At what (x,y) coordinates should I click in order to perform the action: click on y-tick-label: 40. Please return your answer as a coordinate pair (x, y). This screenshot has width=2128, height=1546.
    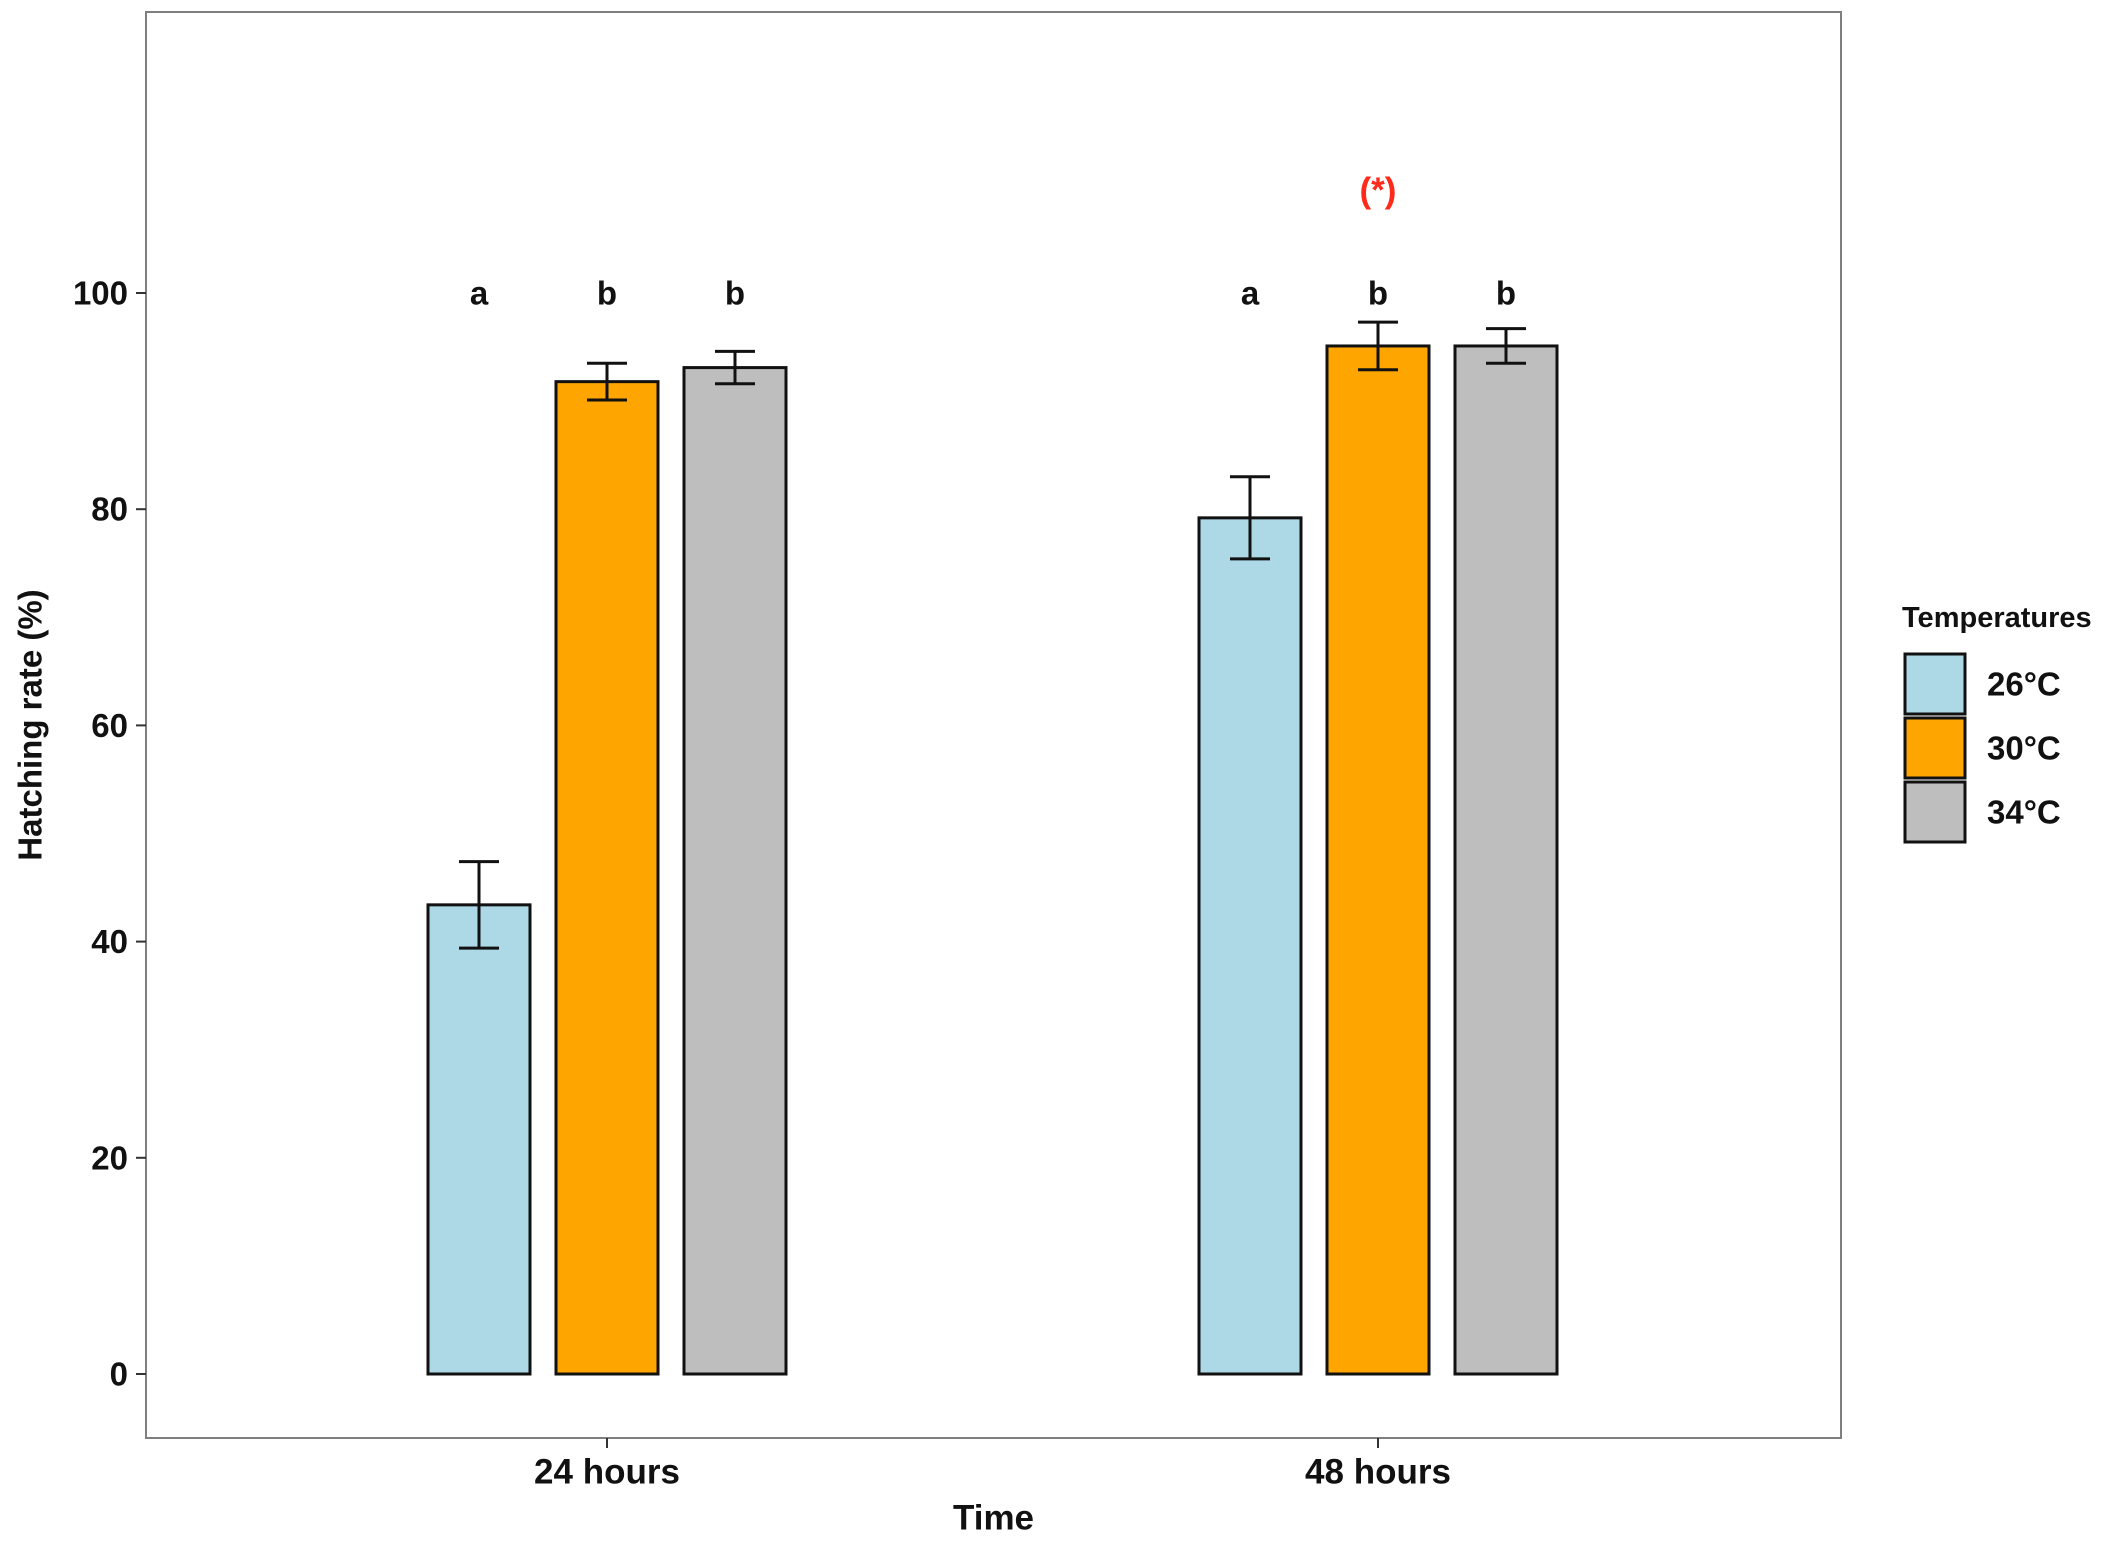
    Looking at the image, I should click on (109, 941).